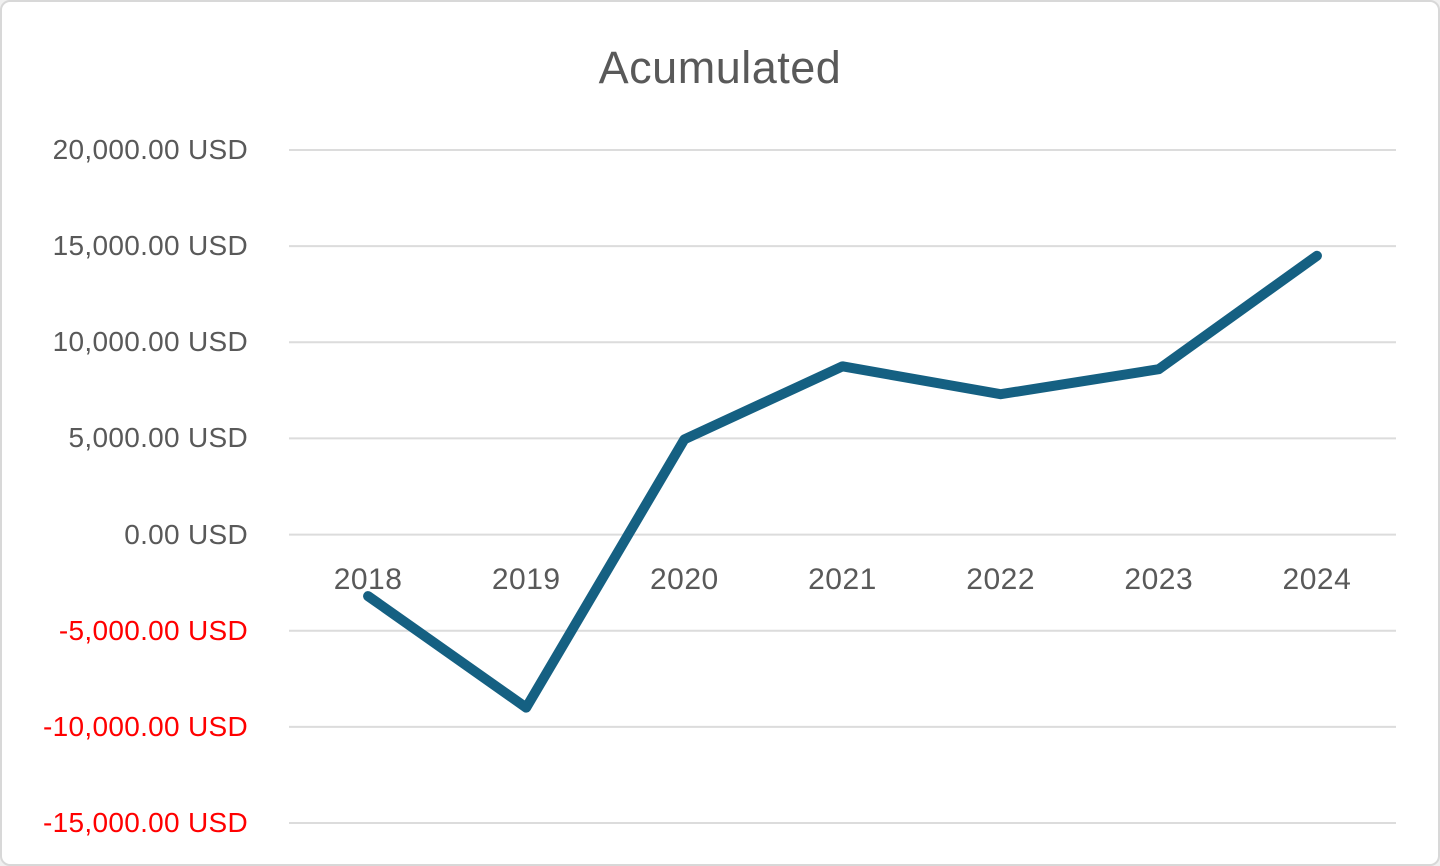  What do you see at coordinates (368, 579) in the screenshot?
I see `x-axis-tick-label: 2018` at bounding box center [368, 579].